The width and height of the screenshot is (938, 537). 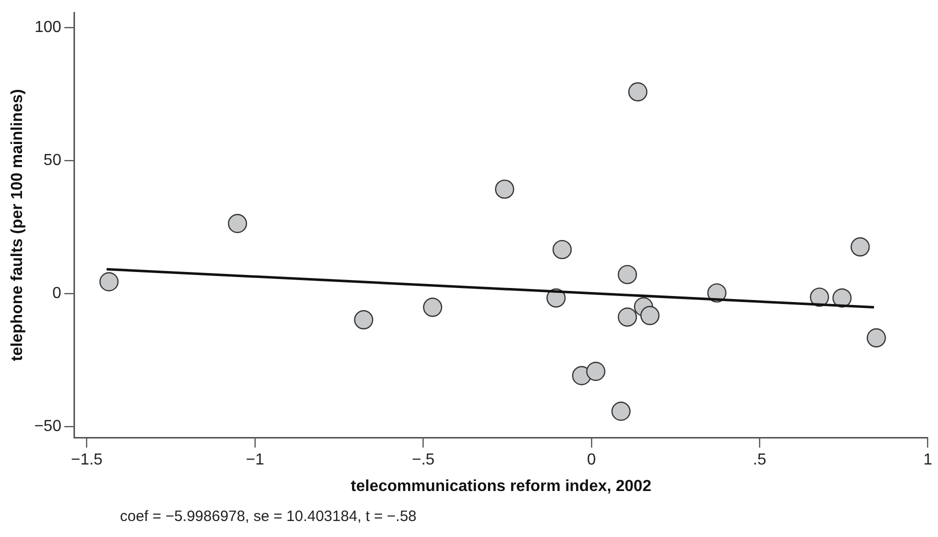 I want to click on x-tick-label: −.5, so click(x=423, y=460).